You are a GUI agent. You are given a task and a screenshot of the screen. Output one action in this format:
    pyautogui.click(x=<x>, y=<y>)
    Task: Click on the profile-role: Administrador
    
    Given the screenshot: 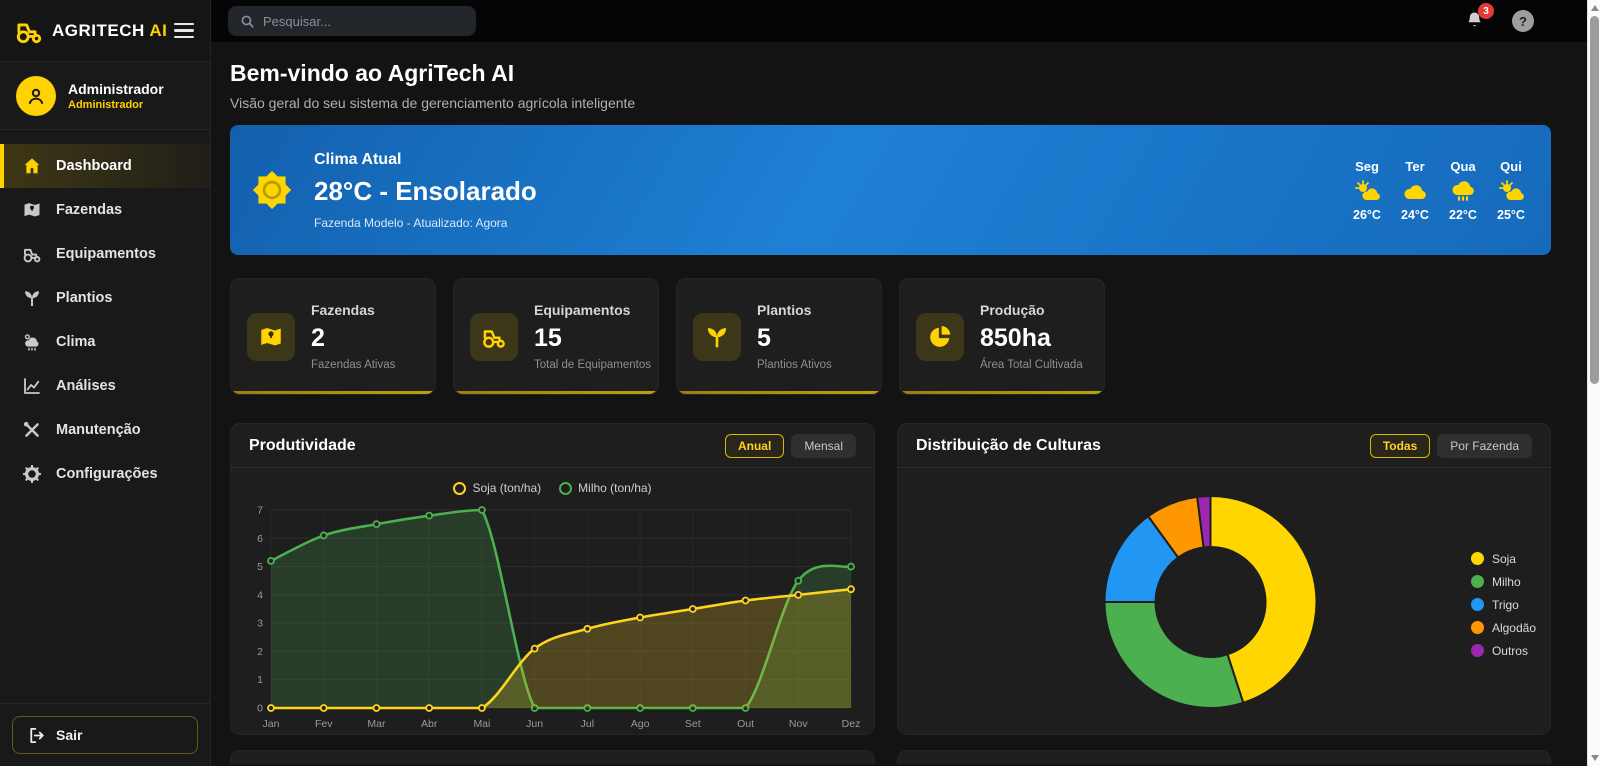 What is the action you would take?
    pyautogui.click(x=106, y=104)
    